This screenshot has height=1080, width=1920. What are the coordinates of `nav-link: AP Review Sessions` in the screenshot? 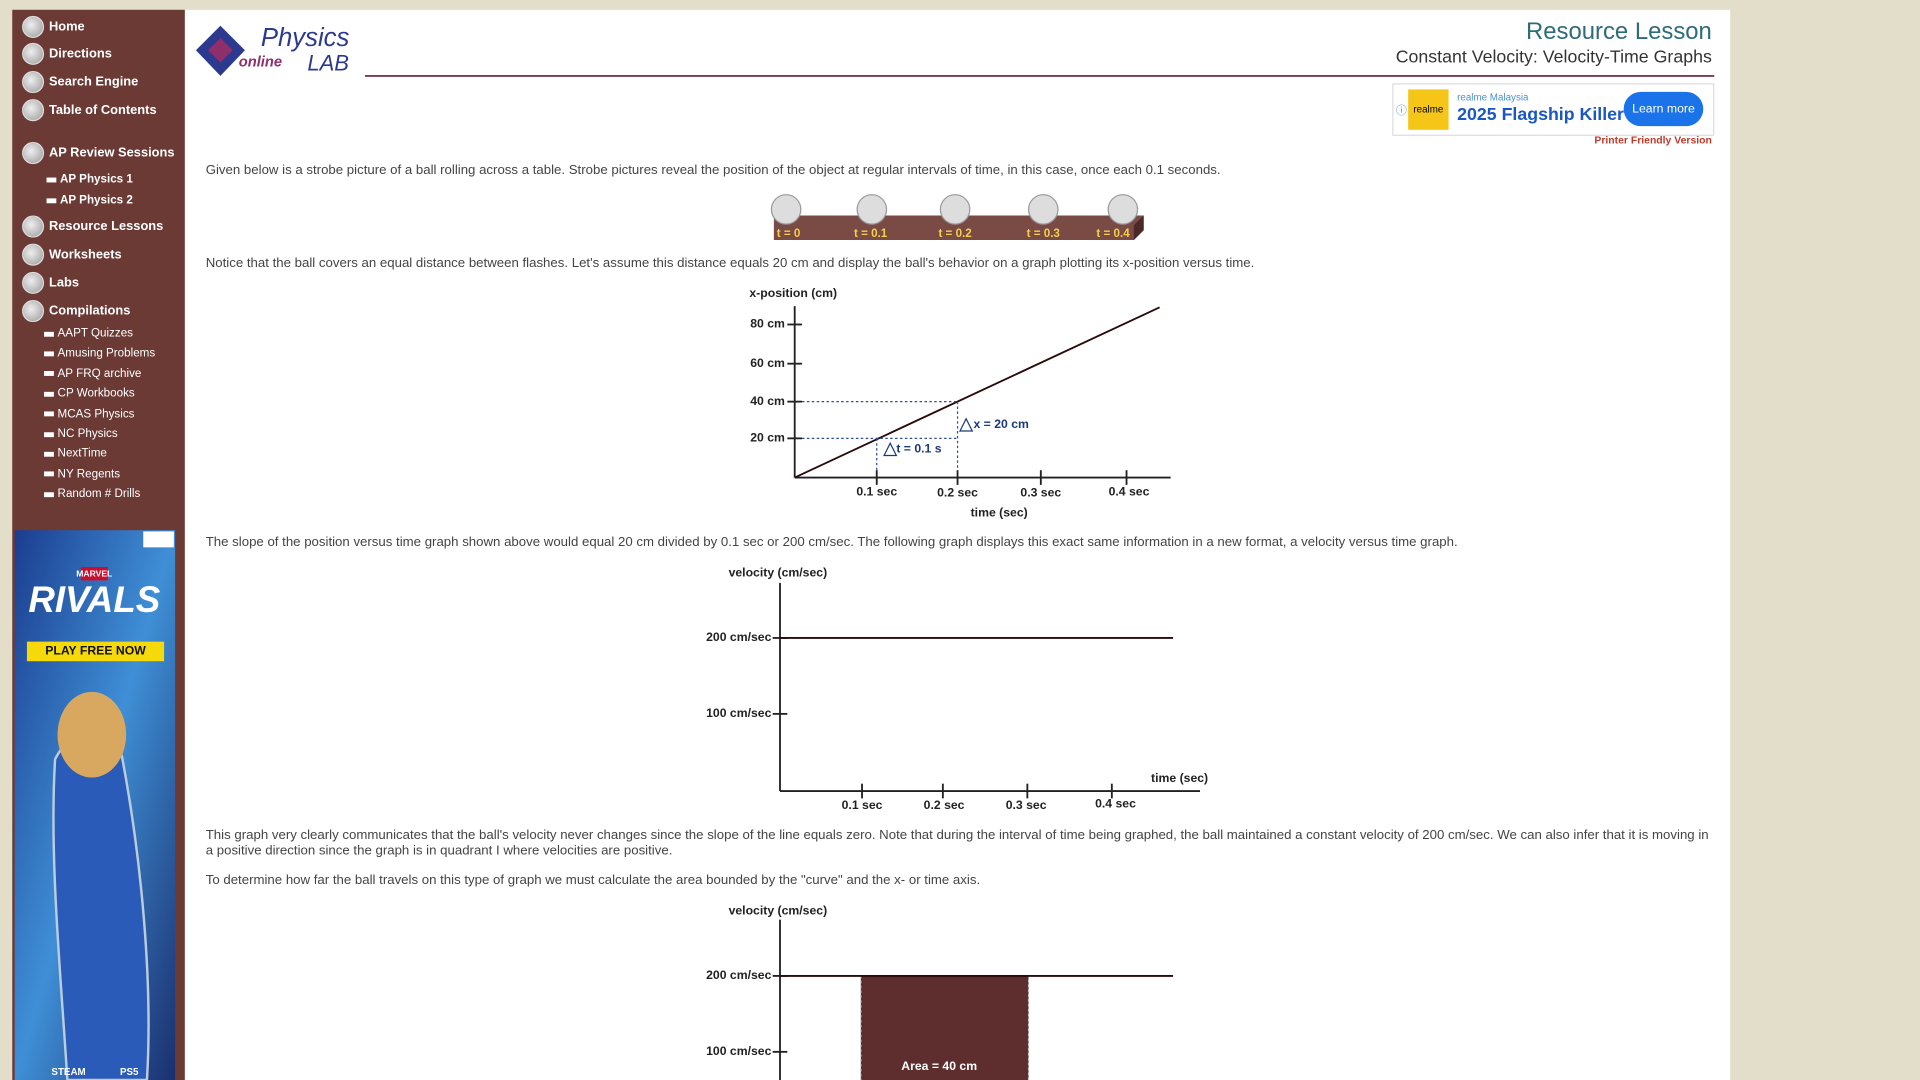 It's located at (98, 153).